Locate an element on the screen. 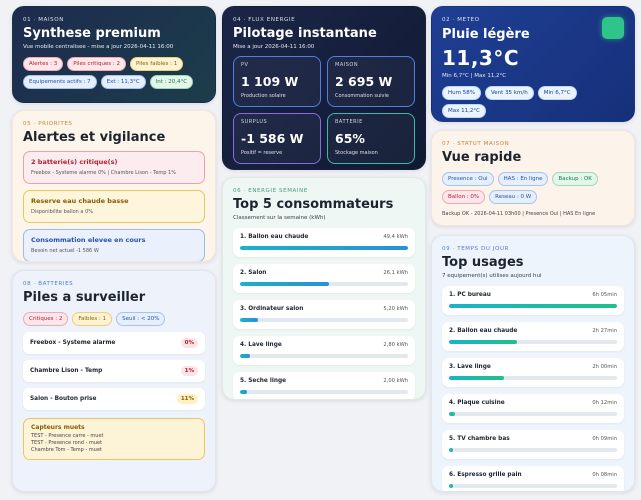  ranking-item: 2. Ballon eau chaude 2h 27min is located at coordinates (533, 336).